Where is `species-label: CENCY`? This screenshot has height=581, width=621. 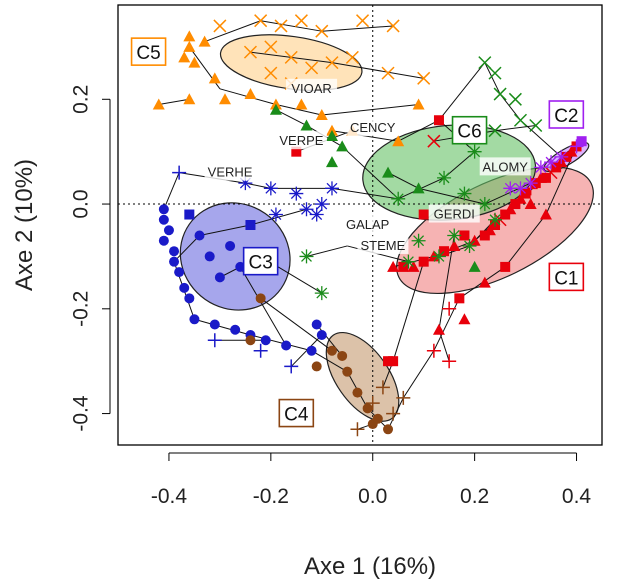 species-label: CENCY is located at coordinates (373, 127).